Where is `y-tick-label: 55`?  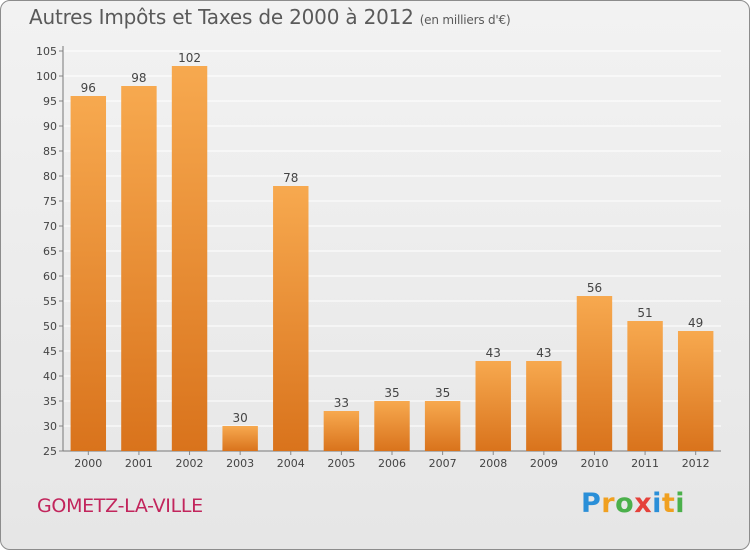
y-tick-label: 55 is located at coordinates (50, 301).